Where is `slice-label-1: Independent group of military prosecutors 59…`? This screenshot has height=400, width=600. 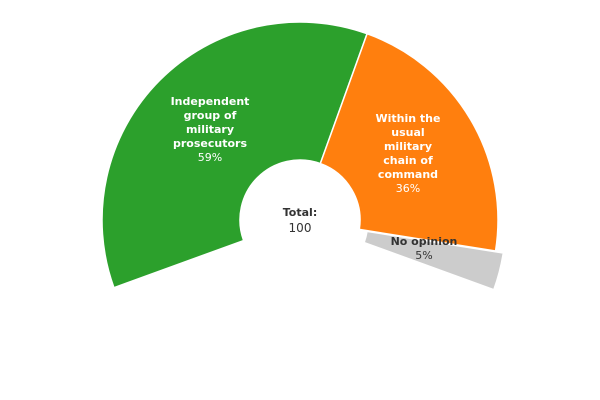 slice-label-1: Independent group of military prosecutors 59… is located at coordinates (210, 129).